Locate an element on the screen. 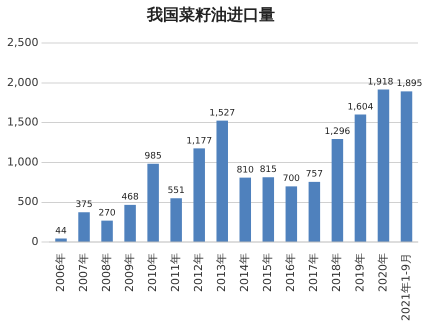 The image size is (424, 326). x-tick-label: 2016年 is located at coordinates (291, 272).